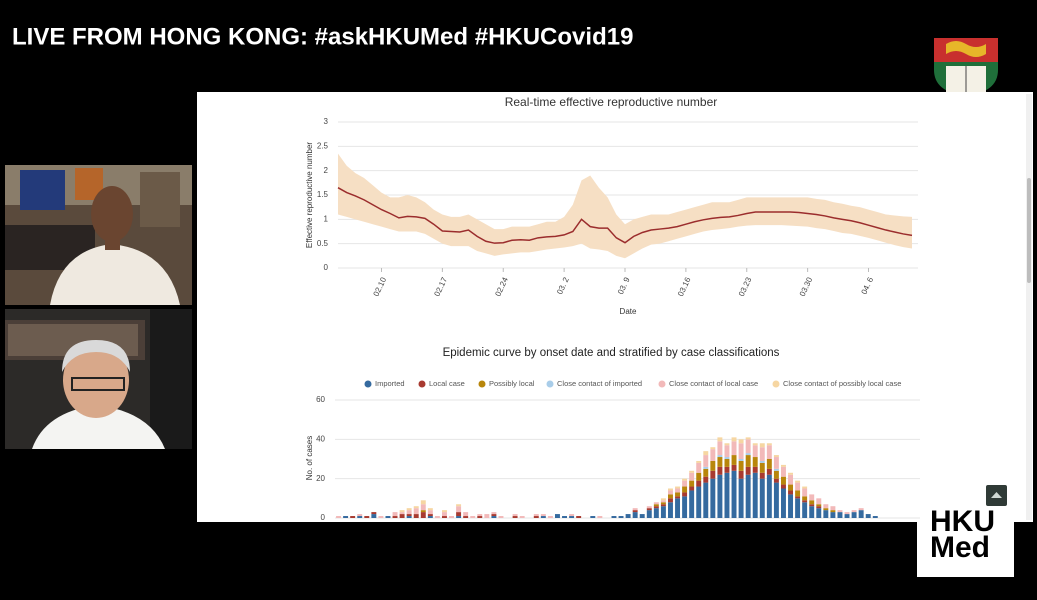  What do you see at coordinates (996, 495) in the screenshot?
I see `scroll-to-top-button` at bounding box center [996, 495].